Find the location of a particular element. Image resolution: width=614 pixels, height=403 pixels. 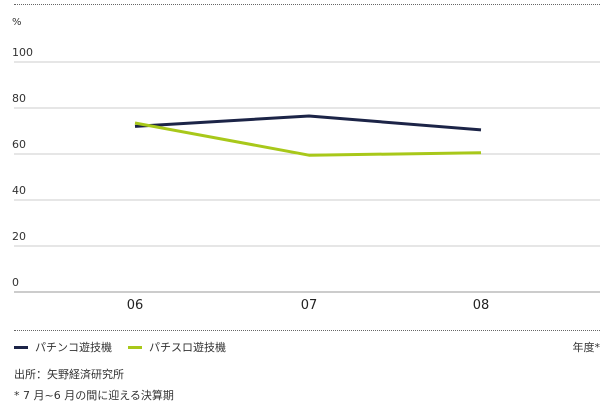

fiscal-year-note: * 7 月~6 月の間に迎える決算期 is located at coordinates (94, 395).